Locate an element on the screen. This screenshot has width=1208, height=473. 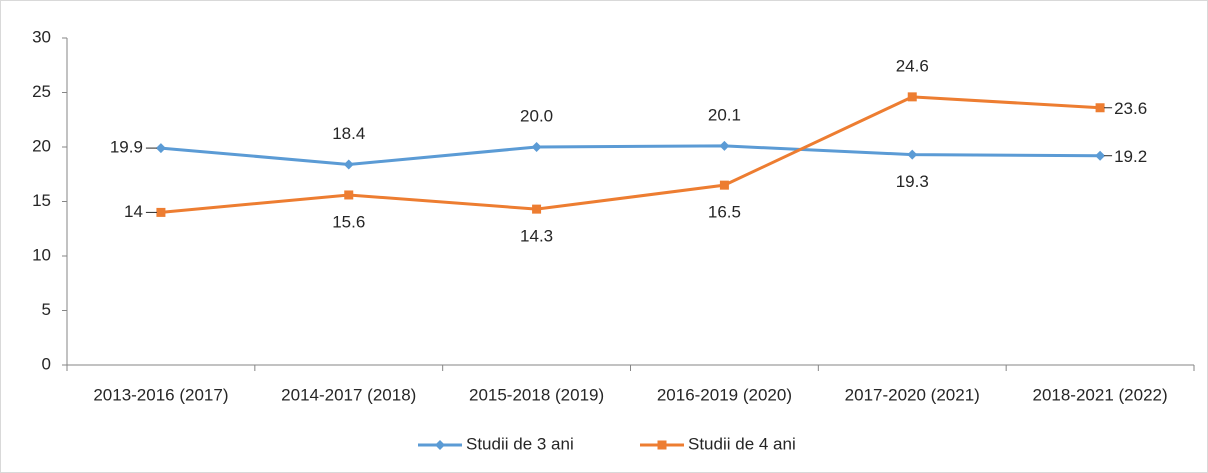
line is located at coordinates (630, 155).